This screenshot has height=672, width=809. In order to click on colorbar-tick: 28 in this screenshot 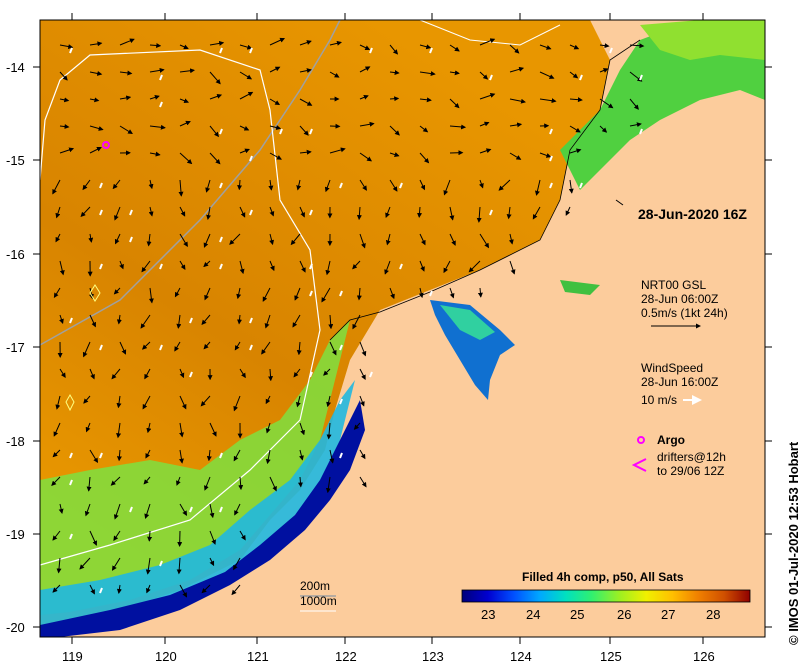, I will do `click(713, 614)`.